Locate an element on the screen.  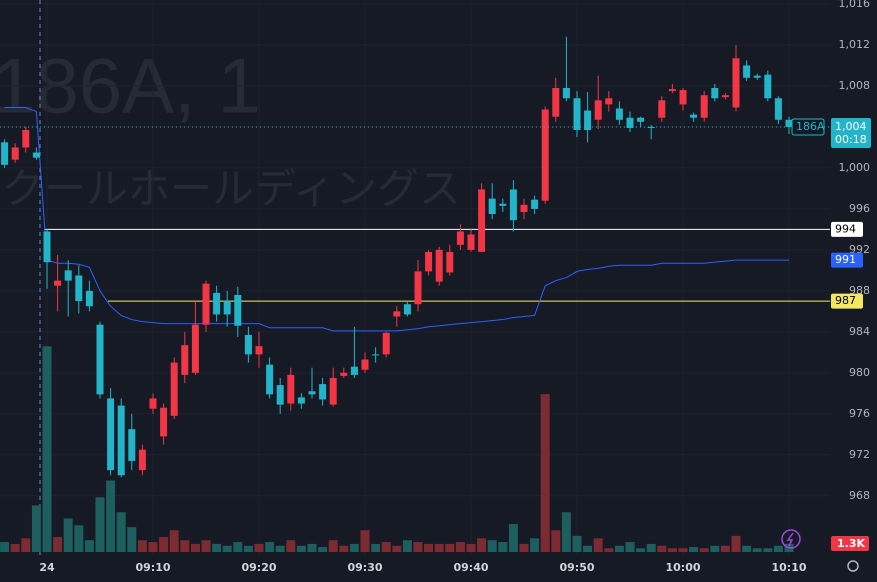
x-tick-label: 10:10 is located at coordinates (788, 567).